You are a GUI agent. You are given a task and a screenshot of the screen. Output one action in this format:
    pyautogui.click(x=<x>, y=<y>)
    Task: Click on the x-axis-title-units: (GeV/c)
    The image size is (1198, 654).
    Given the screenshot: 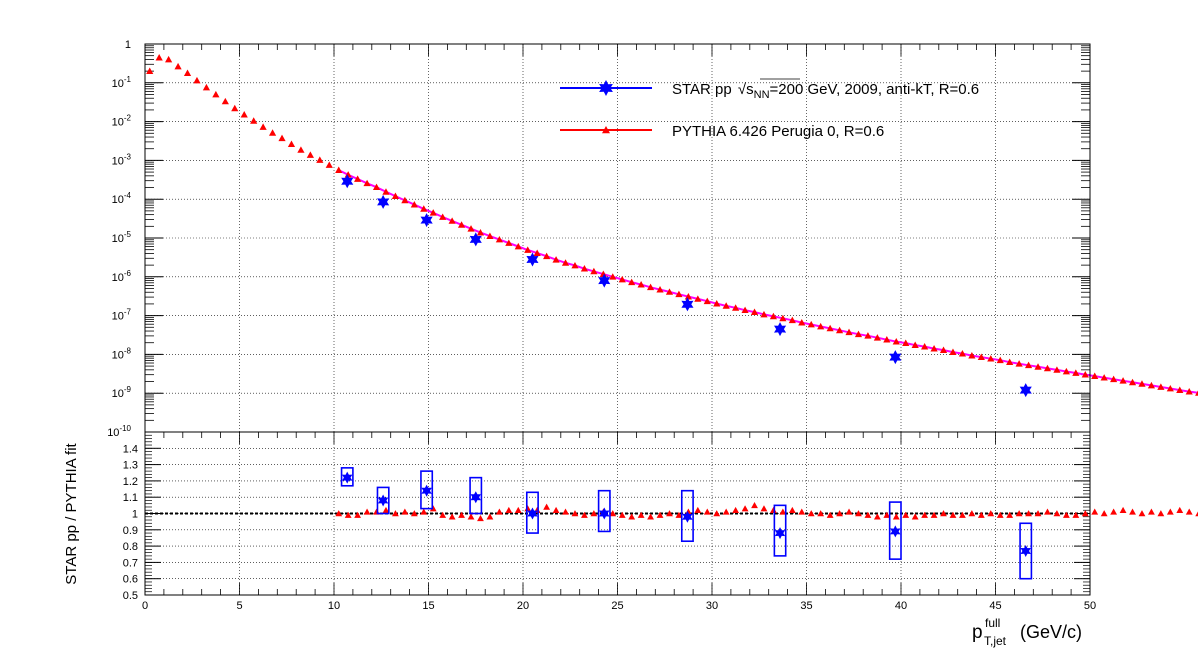 What is the action you would take?
    pyautogui.click(x=1051, y=632)
    